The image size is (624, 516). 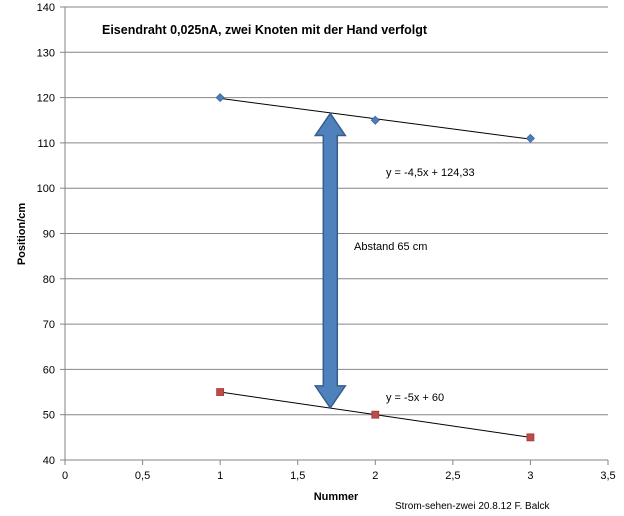 What do you see at coordinates (142, 476) in the screenshot?
I see `x-tick-label: 0,5` at bounding box center [142, 476].